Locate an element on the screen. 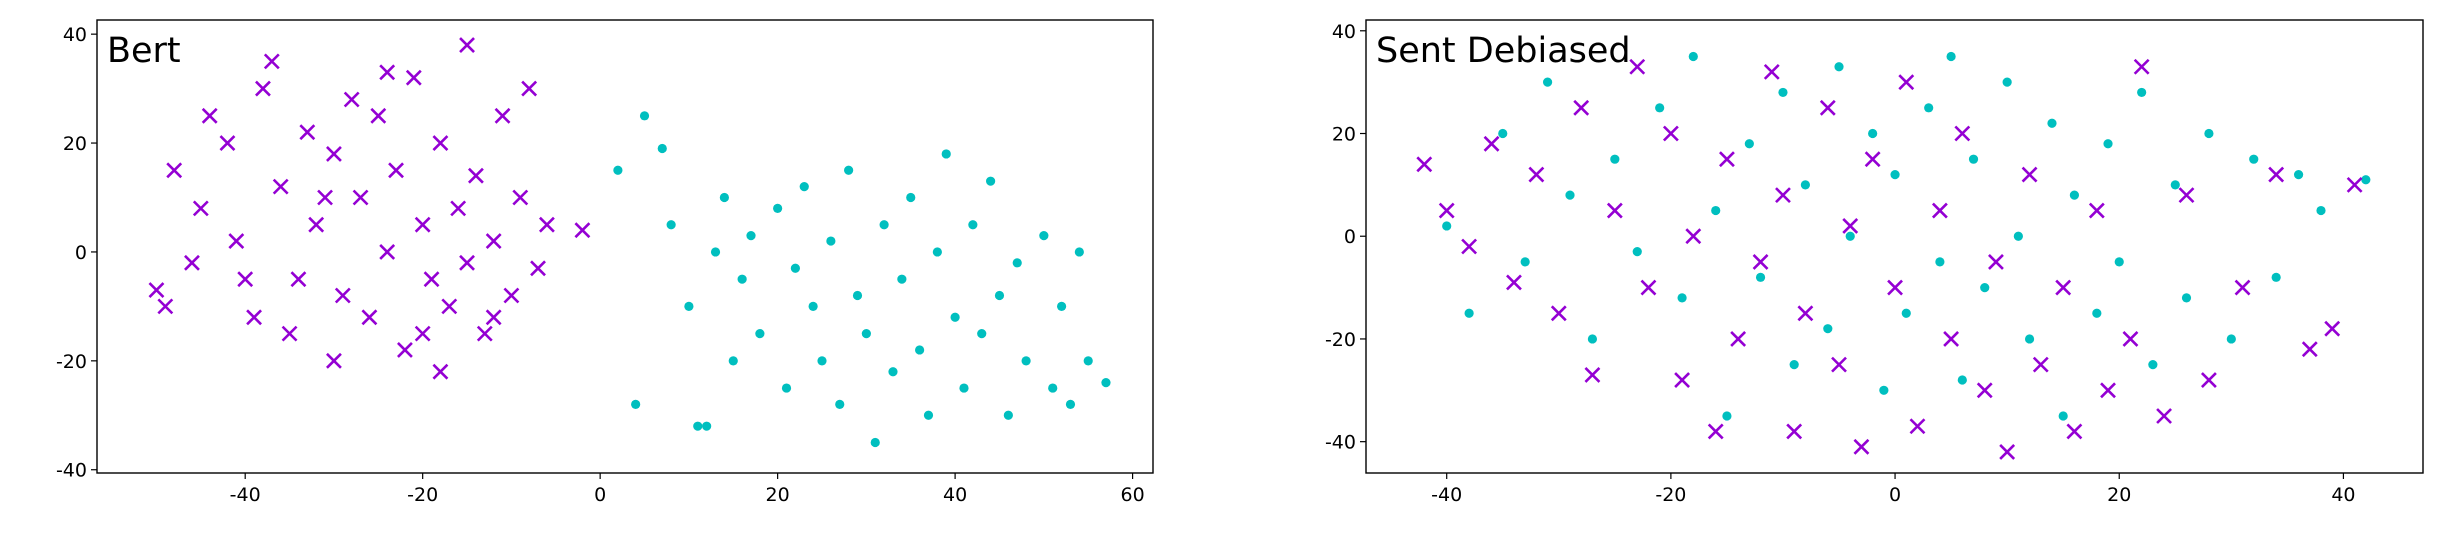 The width and height of the screenshot is (2443, 544). y-tick-label: -20 is located at coordinates (71, 362).